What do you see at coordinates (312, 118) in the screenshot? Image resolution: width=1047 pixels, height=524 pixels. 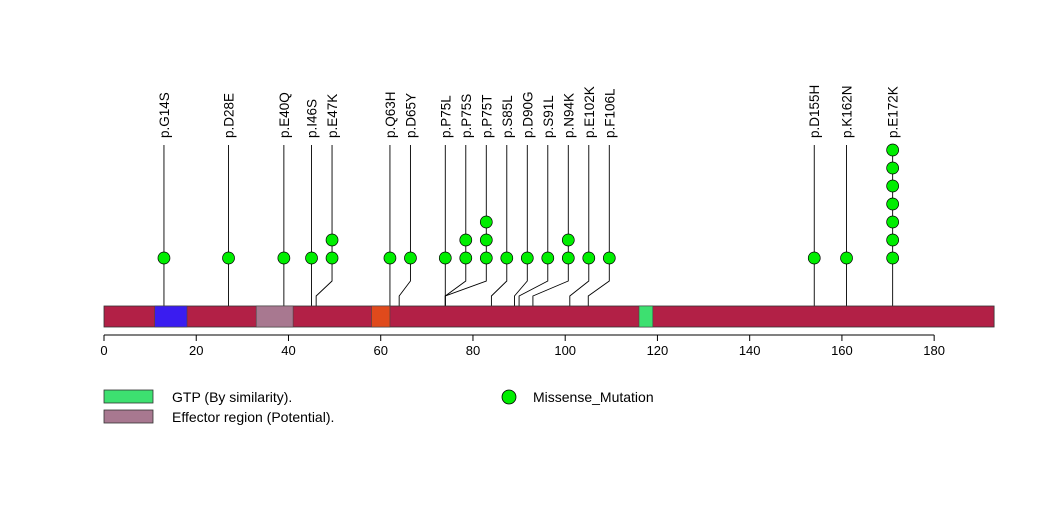 I see `mutation-label: p.I46S` at bounding box center [312, 118].